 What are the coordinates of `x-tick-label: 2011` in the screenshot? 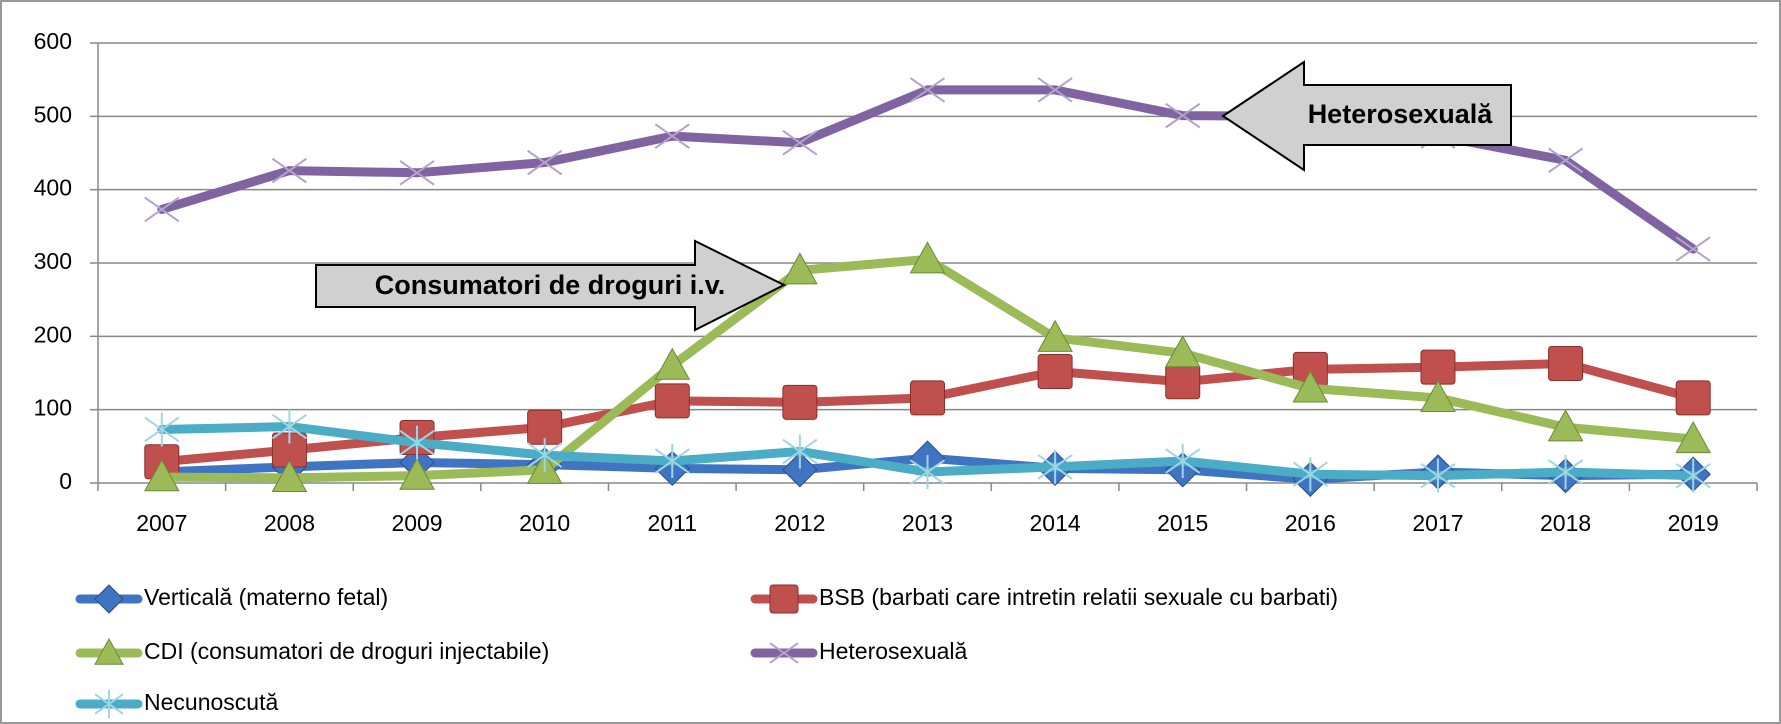 It's located at (672, 523).